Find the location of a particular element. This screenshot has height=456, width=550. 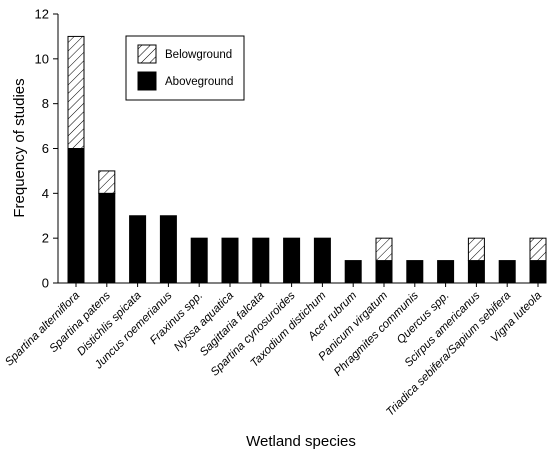

legend-swatch-aboveground is located at coordinates (147, 81).